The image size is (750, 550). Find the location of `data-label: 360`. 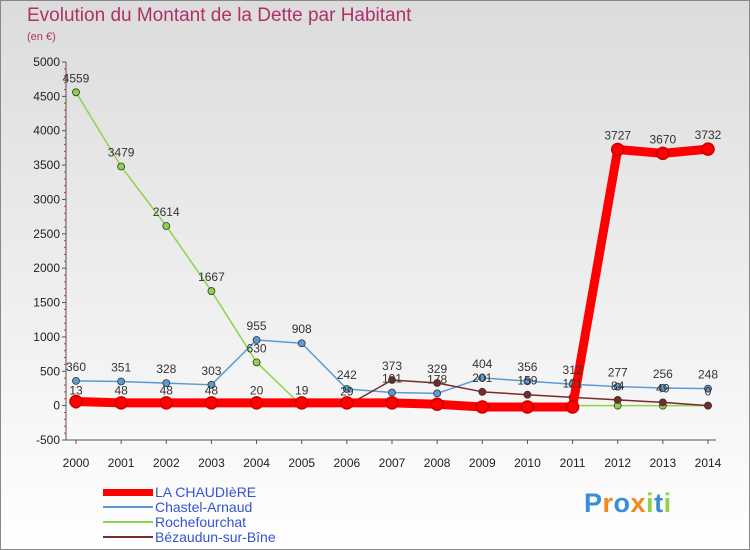

data-label: 360 is located at coordinates (76, 367).